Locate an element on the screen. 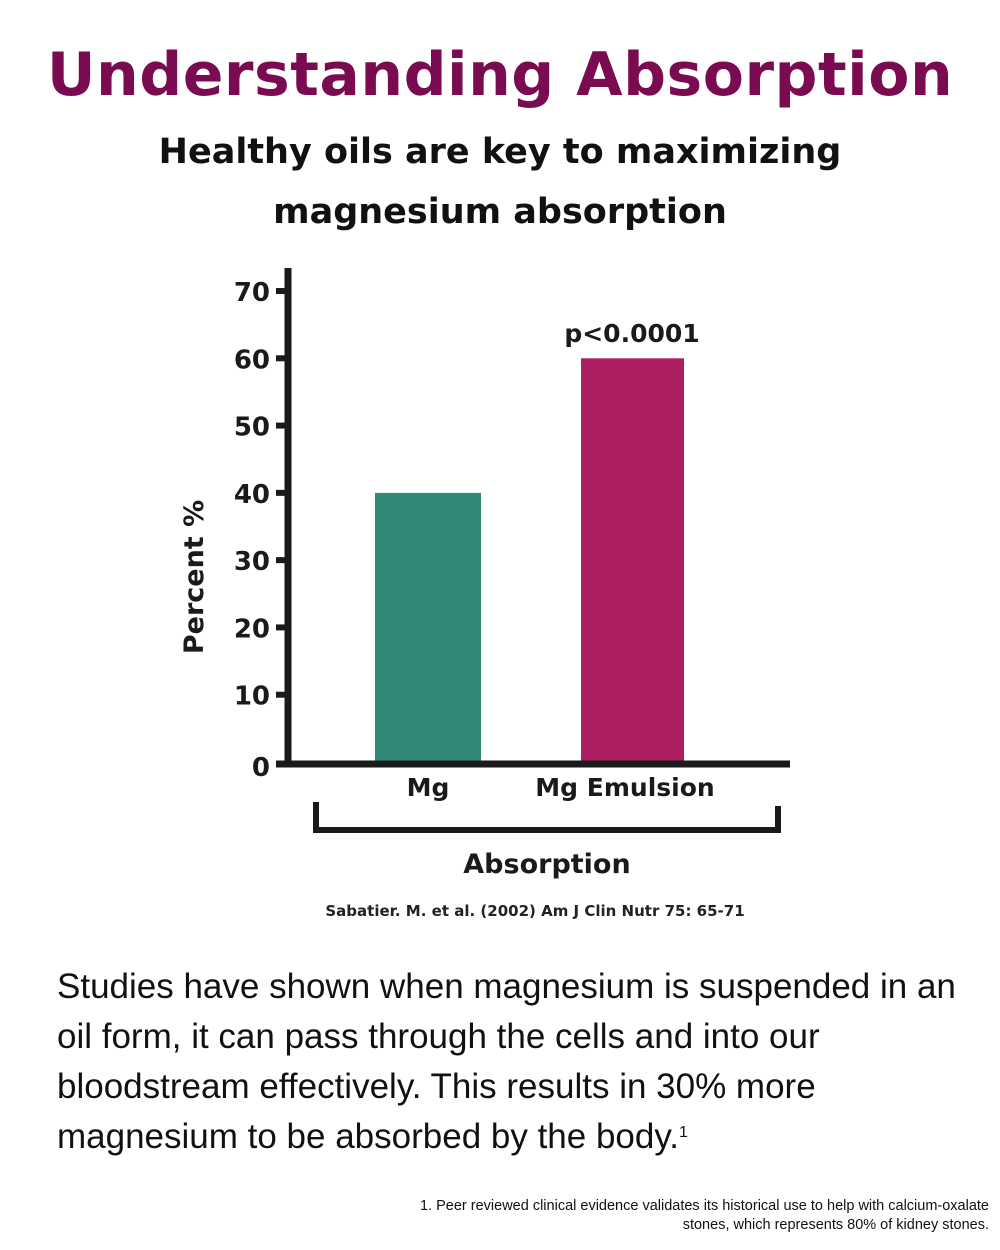  bar-mg is located at coordinates (428, 627).